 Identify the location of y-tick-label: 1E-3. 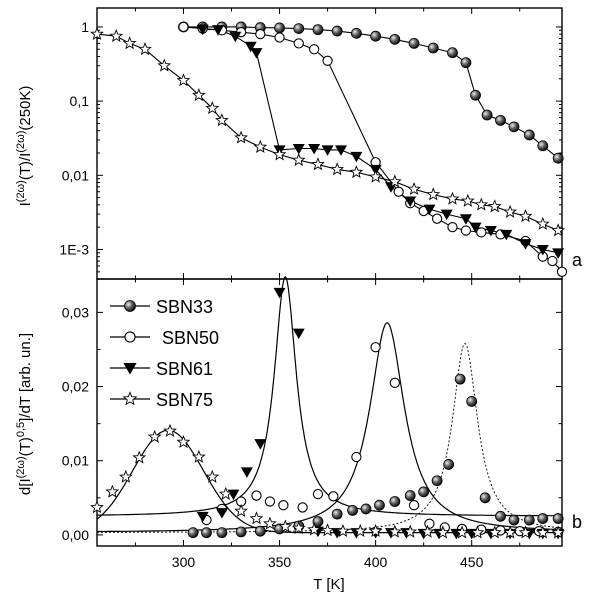
(74, 249).